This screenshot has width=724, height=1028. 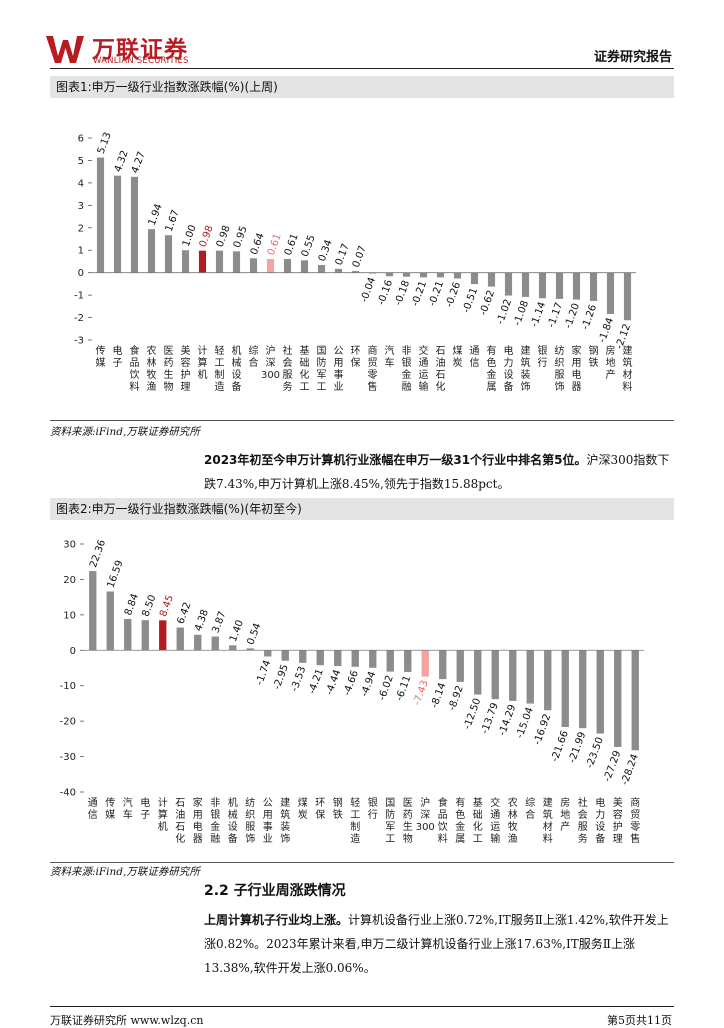 What do you see at coordinates (152, 368) in the screenshot?
I see `category-label: 农林牧渔` at bounding box center [152, 368].